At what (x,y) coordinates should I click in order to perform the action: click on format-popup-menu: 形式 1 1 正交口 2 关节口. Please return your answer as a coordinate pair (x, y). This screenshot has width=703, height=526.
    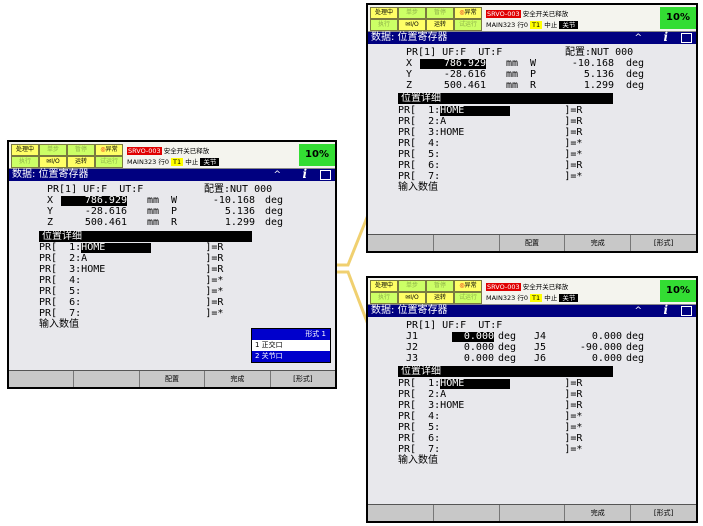
    Looking at the image, I should click on (291, 345).